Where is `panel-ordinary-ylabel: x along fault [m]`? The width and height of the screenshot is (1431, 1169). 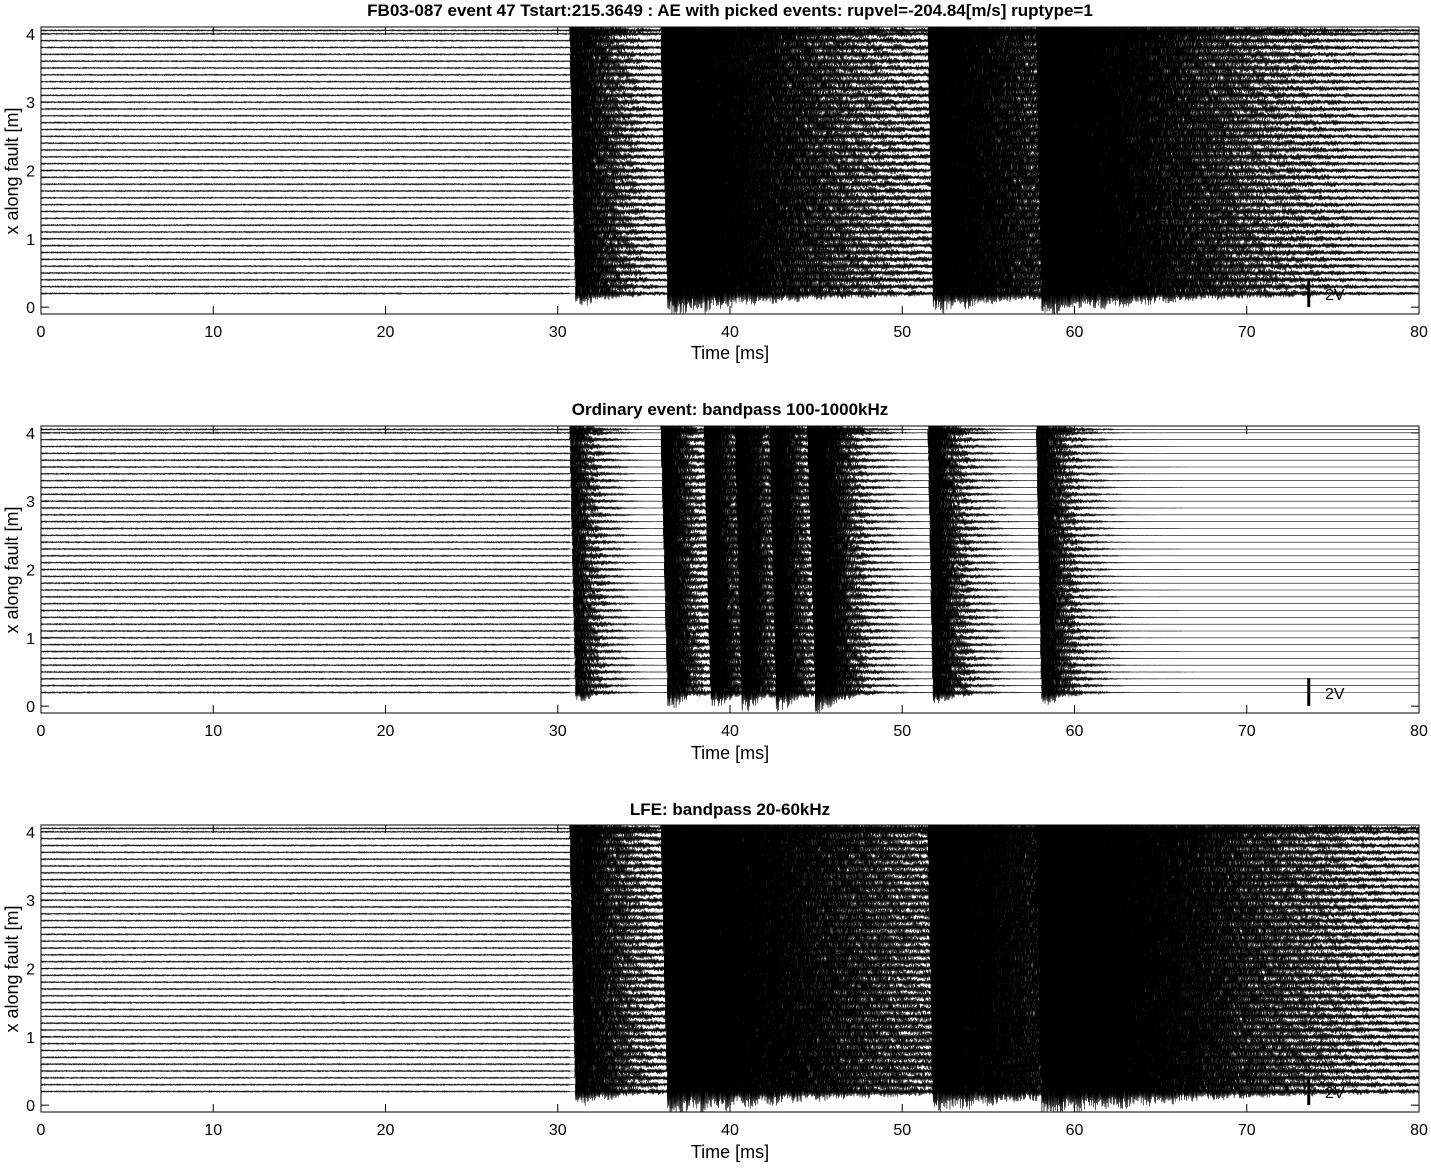
panel-ordinary-ylabel: x along fault [m] is located at coordinates (12, 569).